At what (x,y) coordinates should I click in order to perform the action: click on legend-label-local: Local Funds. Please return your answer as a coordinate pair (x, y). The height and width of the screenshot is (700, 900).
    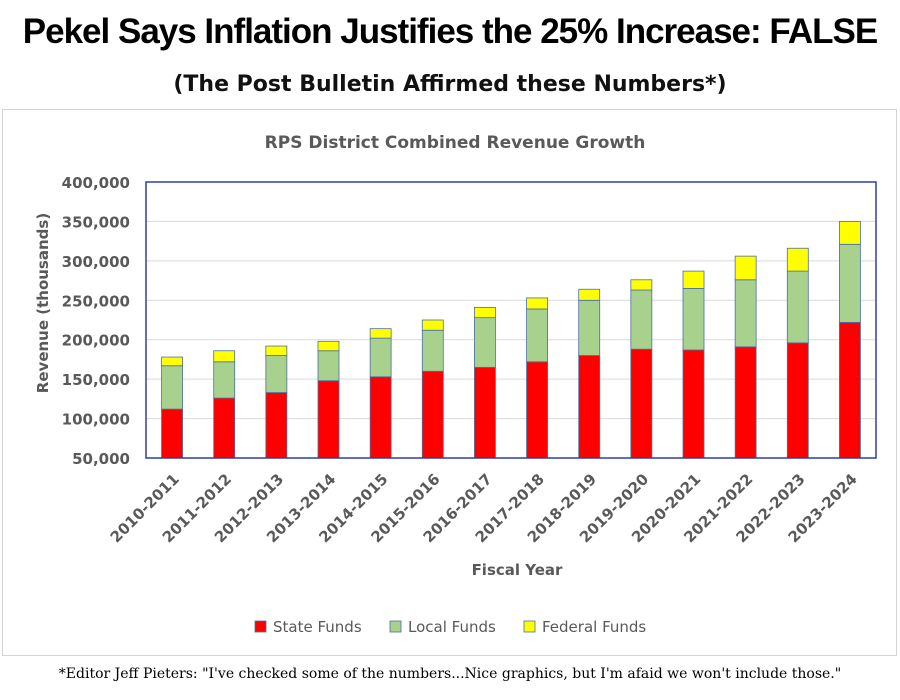
    Looking at the image, I should click on (452, 627).